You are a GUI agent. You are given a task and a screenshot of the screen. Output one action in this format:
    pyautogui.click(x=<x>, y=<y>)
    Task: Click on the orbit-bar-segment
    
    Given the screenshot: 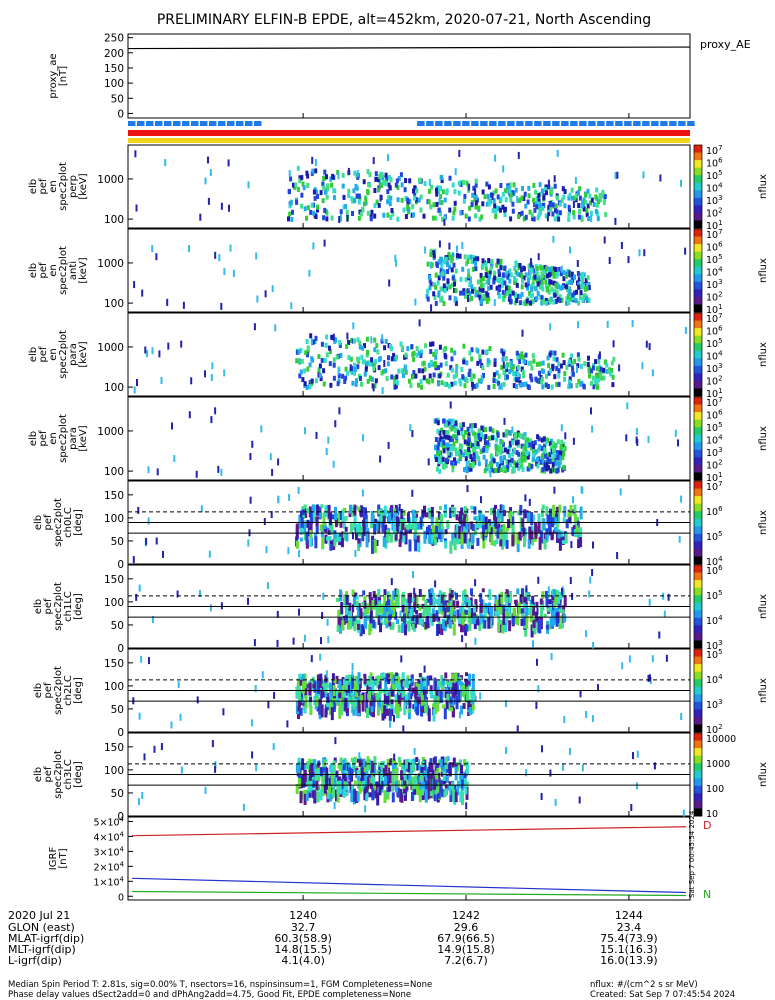 What is the action you would take?
    pyautogui.click(x=457, y=123)
    